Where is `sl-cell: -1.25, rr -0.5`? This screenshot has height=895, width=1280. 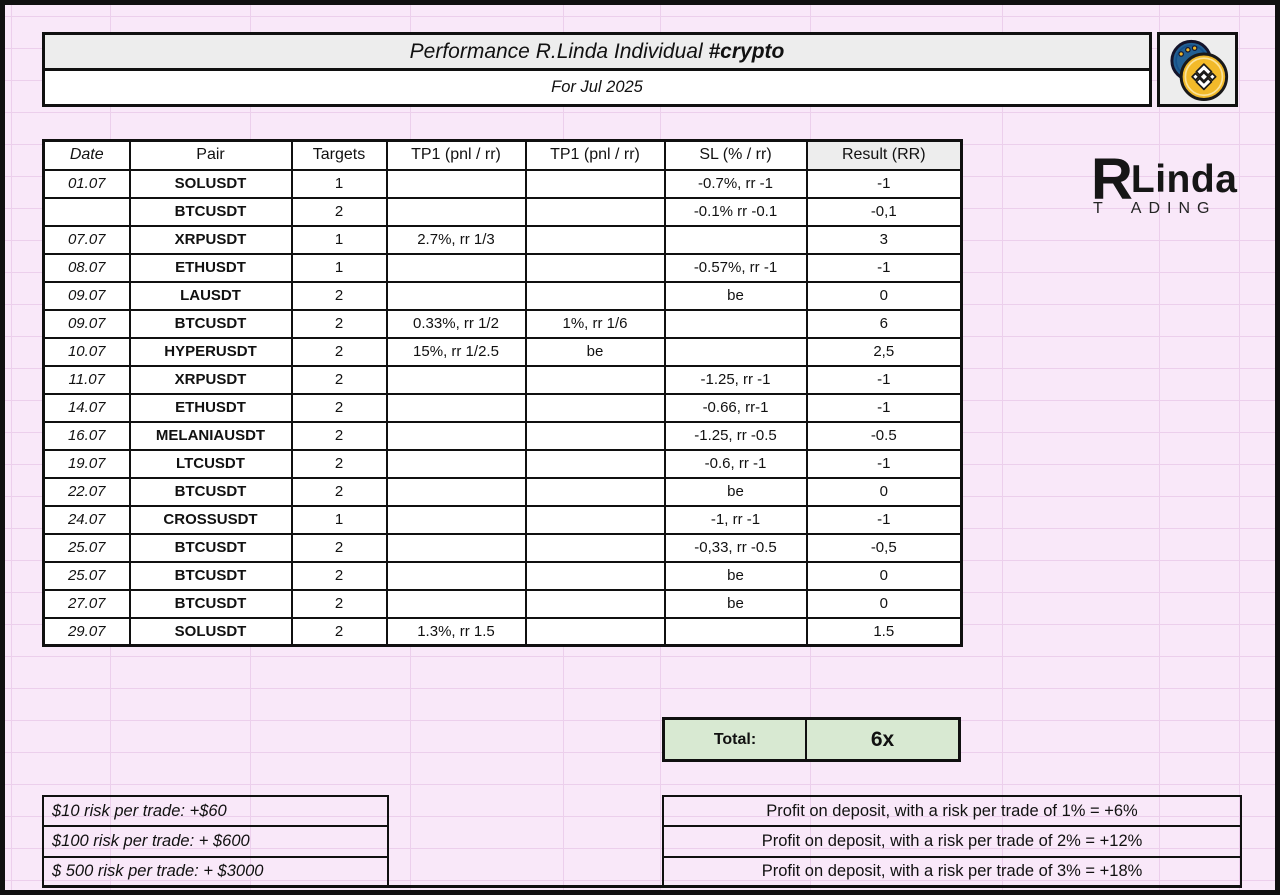 sl-cell: -1.25, rr -0.5 is located at coordinates (735, 435).